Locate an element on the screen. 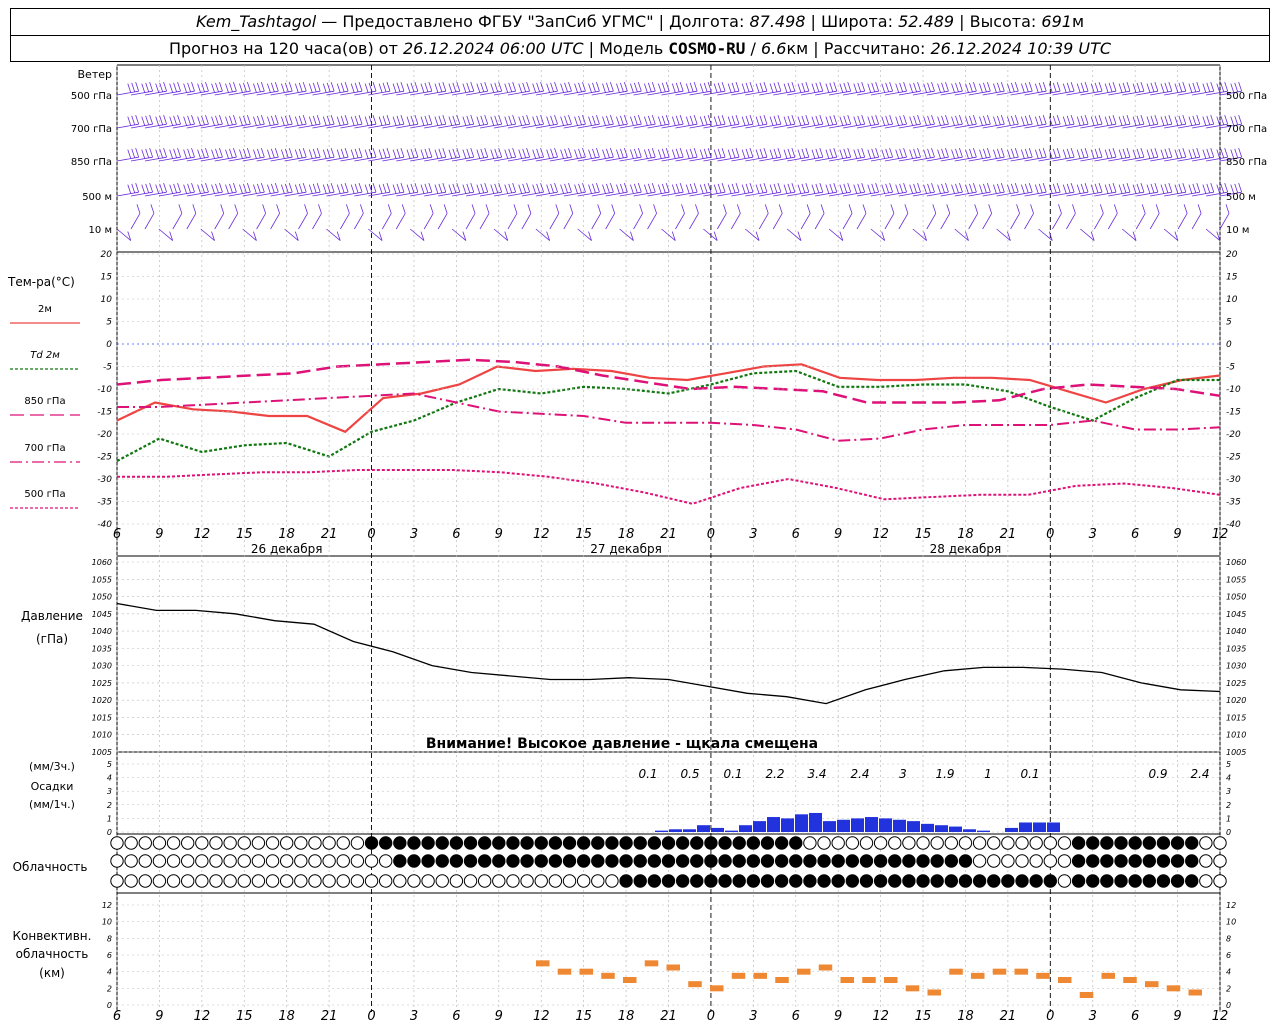 The image size is (1280, 1024). precip-tick-left: 3 is located at coordinates (109, 791).